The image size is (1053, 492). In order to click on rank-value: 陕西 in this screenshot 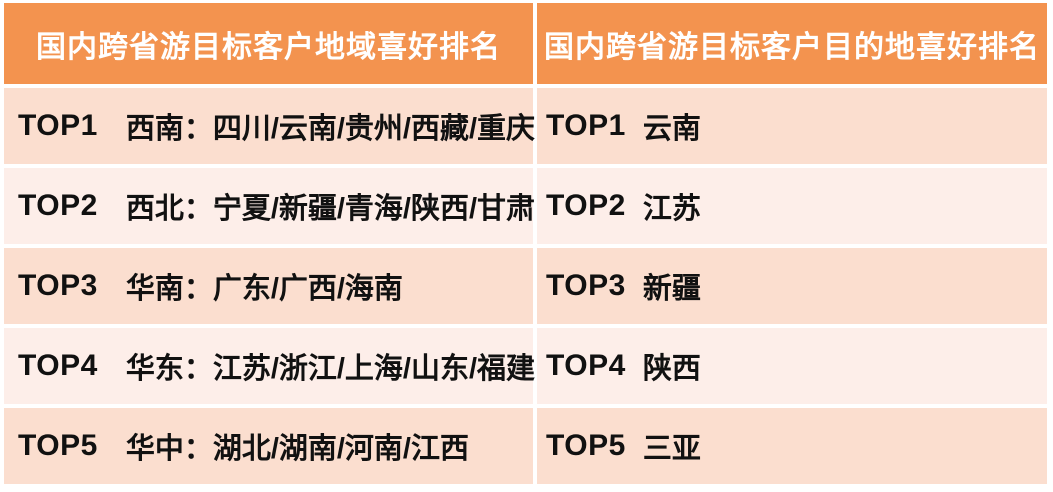, I will do `click(671, 369)`.